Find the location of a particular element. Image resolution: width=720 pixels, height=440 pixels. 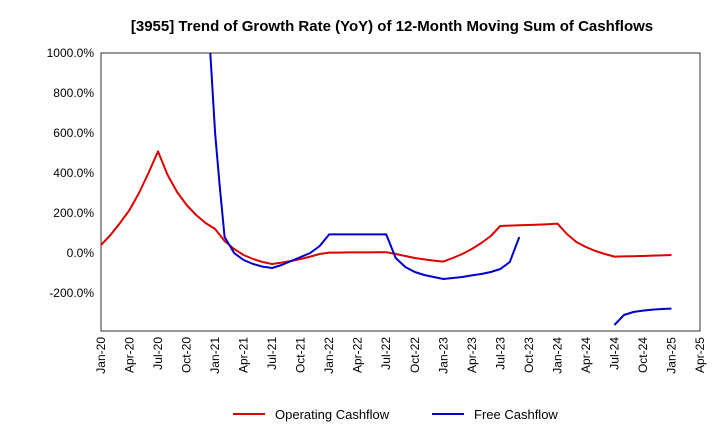

y-tick-label: 400.0% is located at coordinates (73, 173).